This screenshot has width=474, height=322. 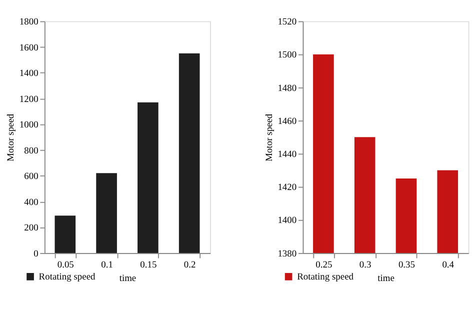 What do you see at coordinates (287, 155) in the screenshot?
I see `y-tick-label: 1440` at bounding box center [287, 155].